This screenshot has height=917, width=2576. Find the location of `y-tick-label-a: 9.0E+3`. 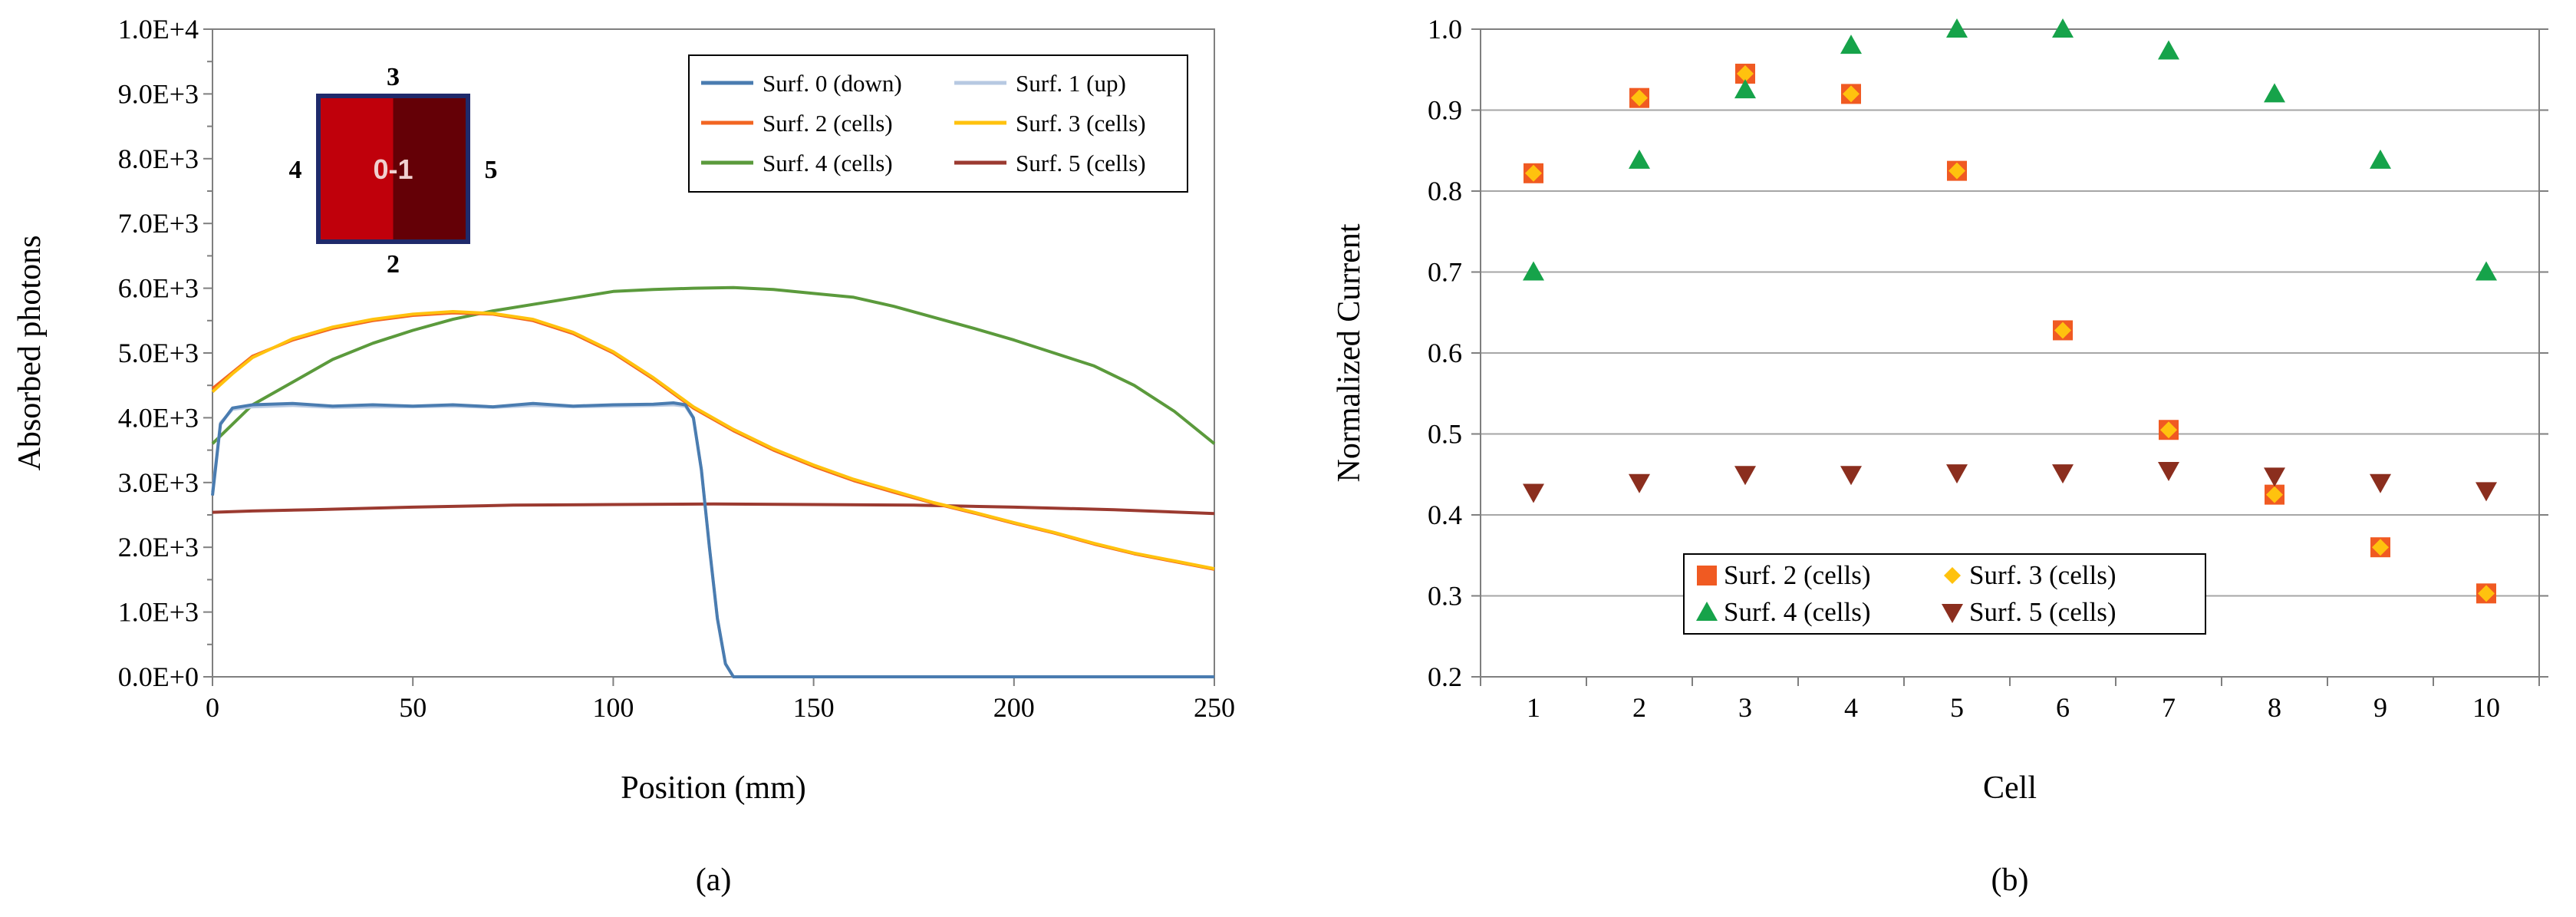

y-tick-label-a: 9.0E+3 is located at coordinates (158, 93).